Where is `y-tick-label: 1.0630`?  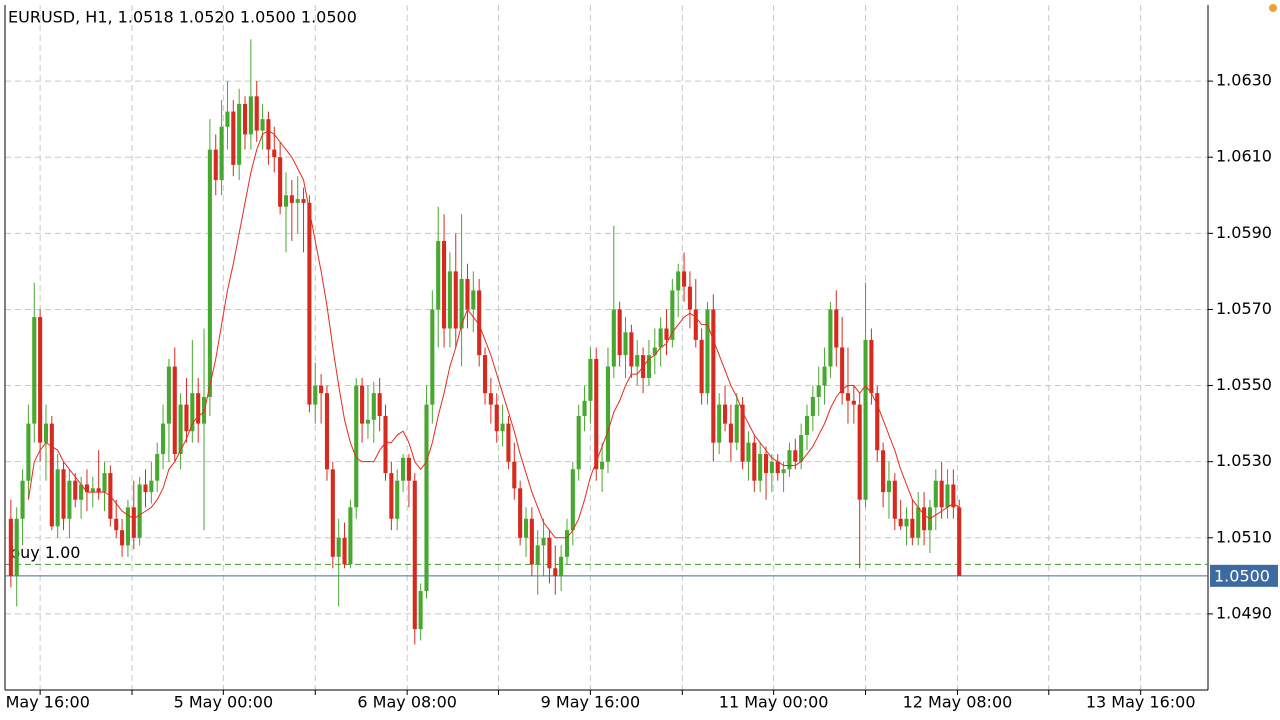
y-tick-label: 1.0630 is located at coordinates (1244, 80).